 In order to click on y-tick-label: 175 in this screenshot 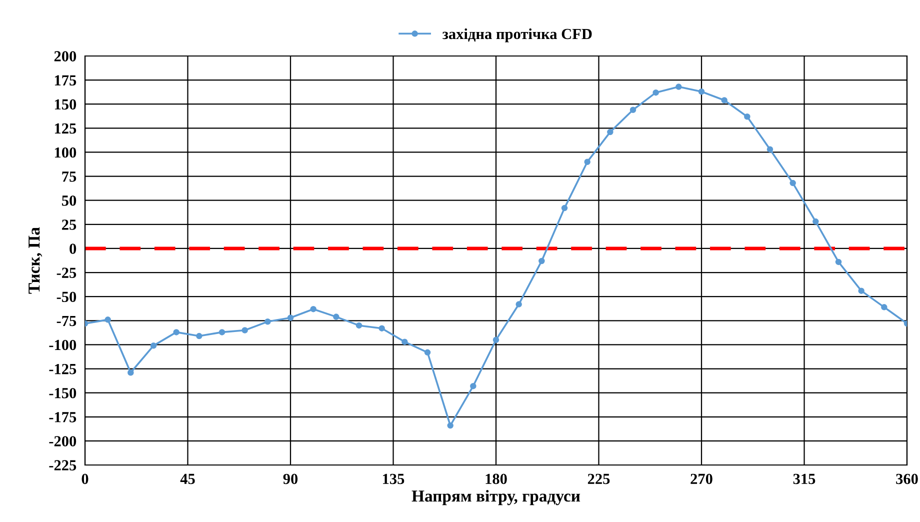, I will do `click(65, 80)`.